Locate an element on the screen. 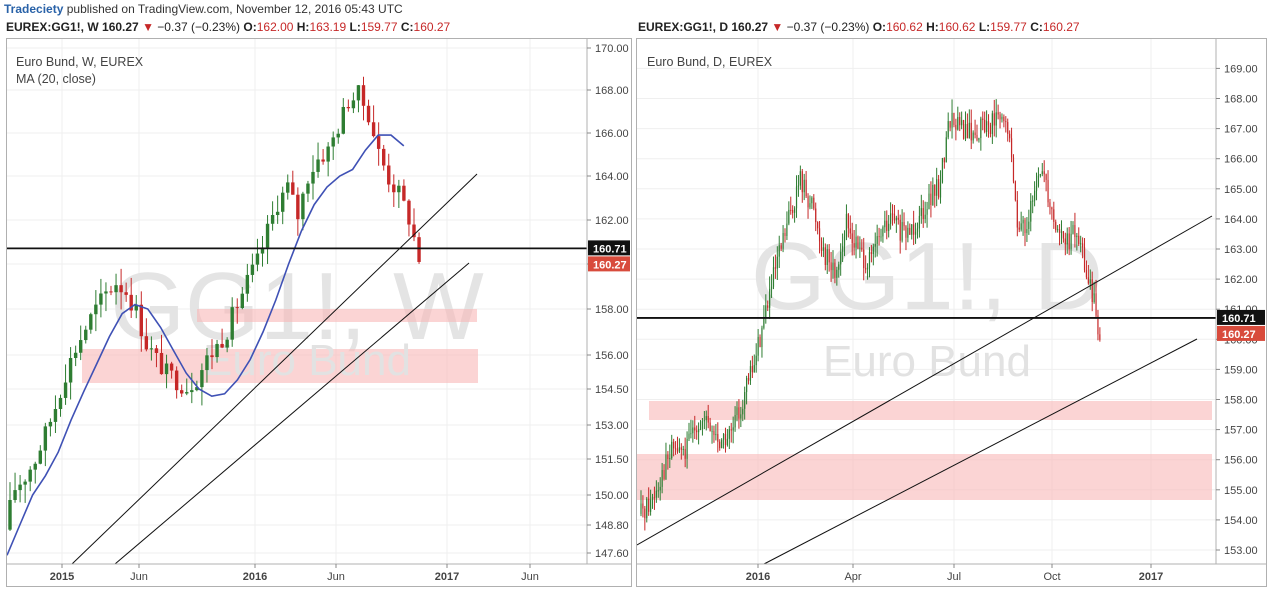 The image size is (1270, 590). daily-high: 160.62 is located at coordinates (957, 27).